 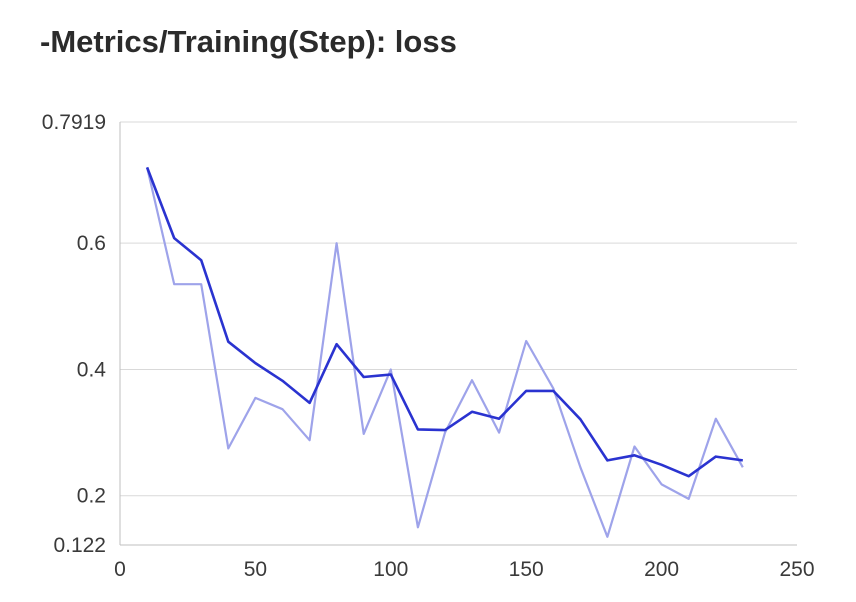 I want to click on chart-title: -Metrics/Training(Step): loss, so click(x=248, y=41).